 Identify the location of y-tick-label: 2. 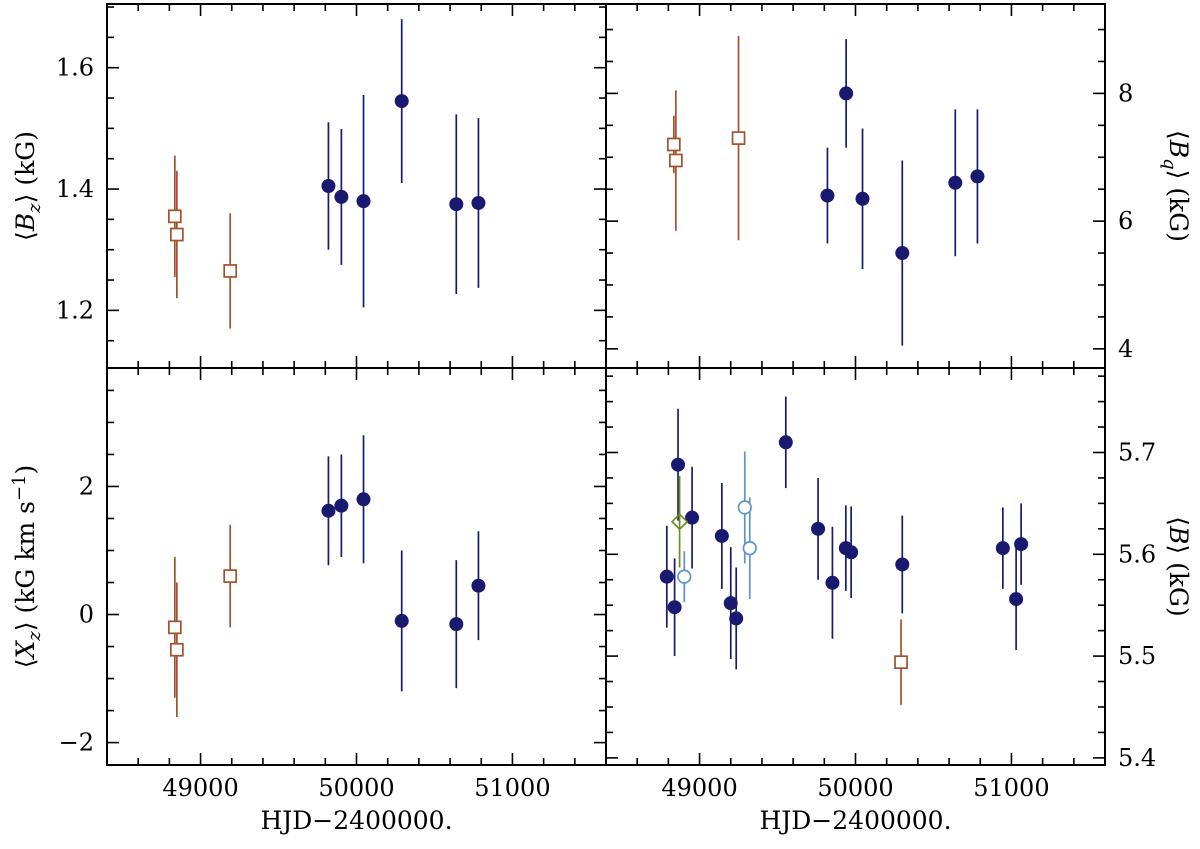
(86, 486).